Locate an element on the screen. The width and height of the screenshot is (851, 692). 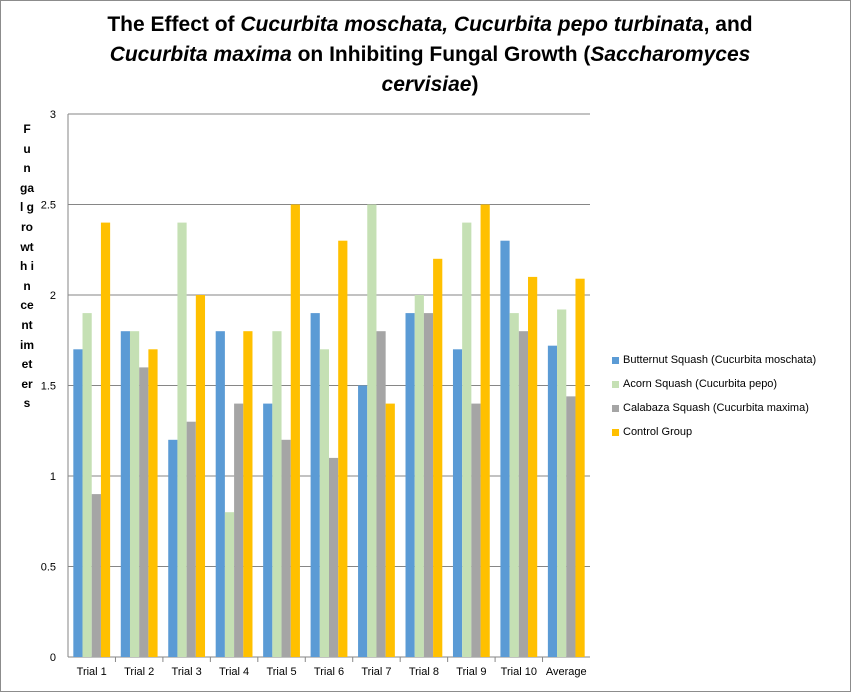
x-tick-label: Trial 5 is located at coordinates (281, 672).